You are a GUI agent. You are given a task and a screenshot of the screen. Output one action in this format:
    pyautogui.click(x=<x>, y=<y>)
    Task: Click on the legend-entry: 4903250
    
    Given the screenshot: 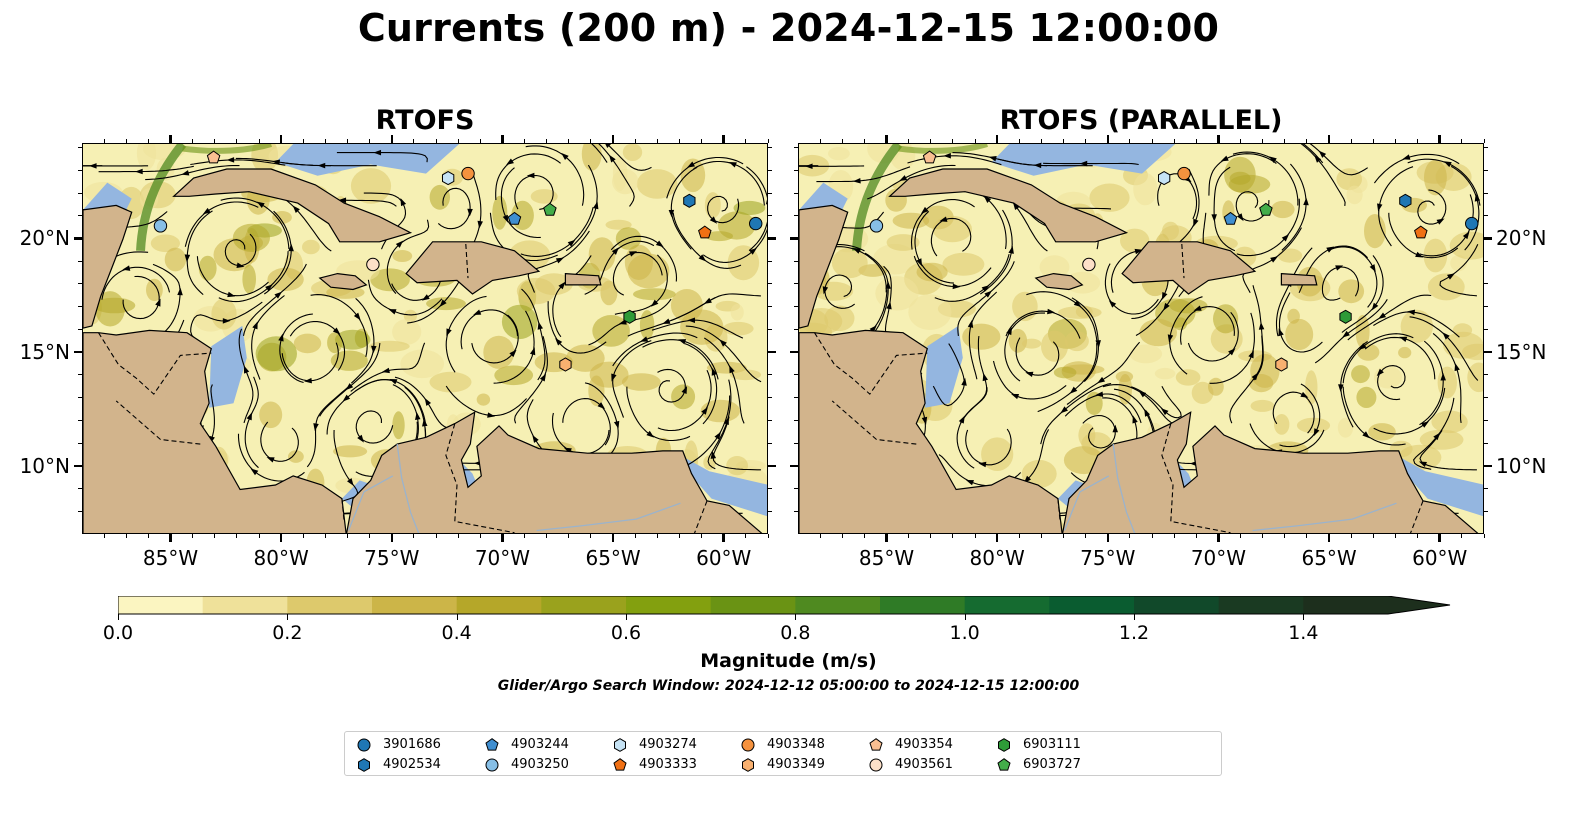 What is the action you would take?
    pyautogui.click(x=527, y=764)
    